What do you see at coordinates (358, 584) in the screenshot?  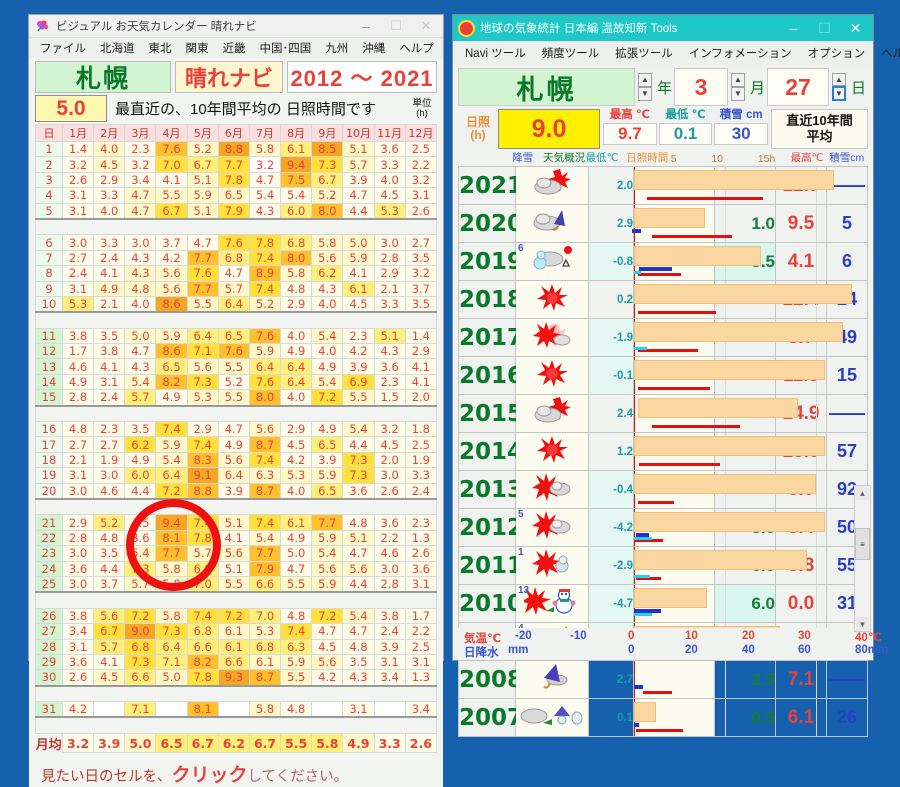 I see `sunshine-cell: 4.4` at bounding box center [358, 584].